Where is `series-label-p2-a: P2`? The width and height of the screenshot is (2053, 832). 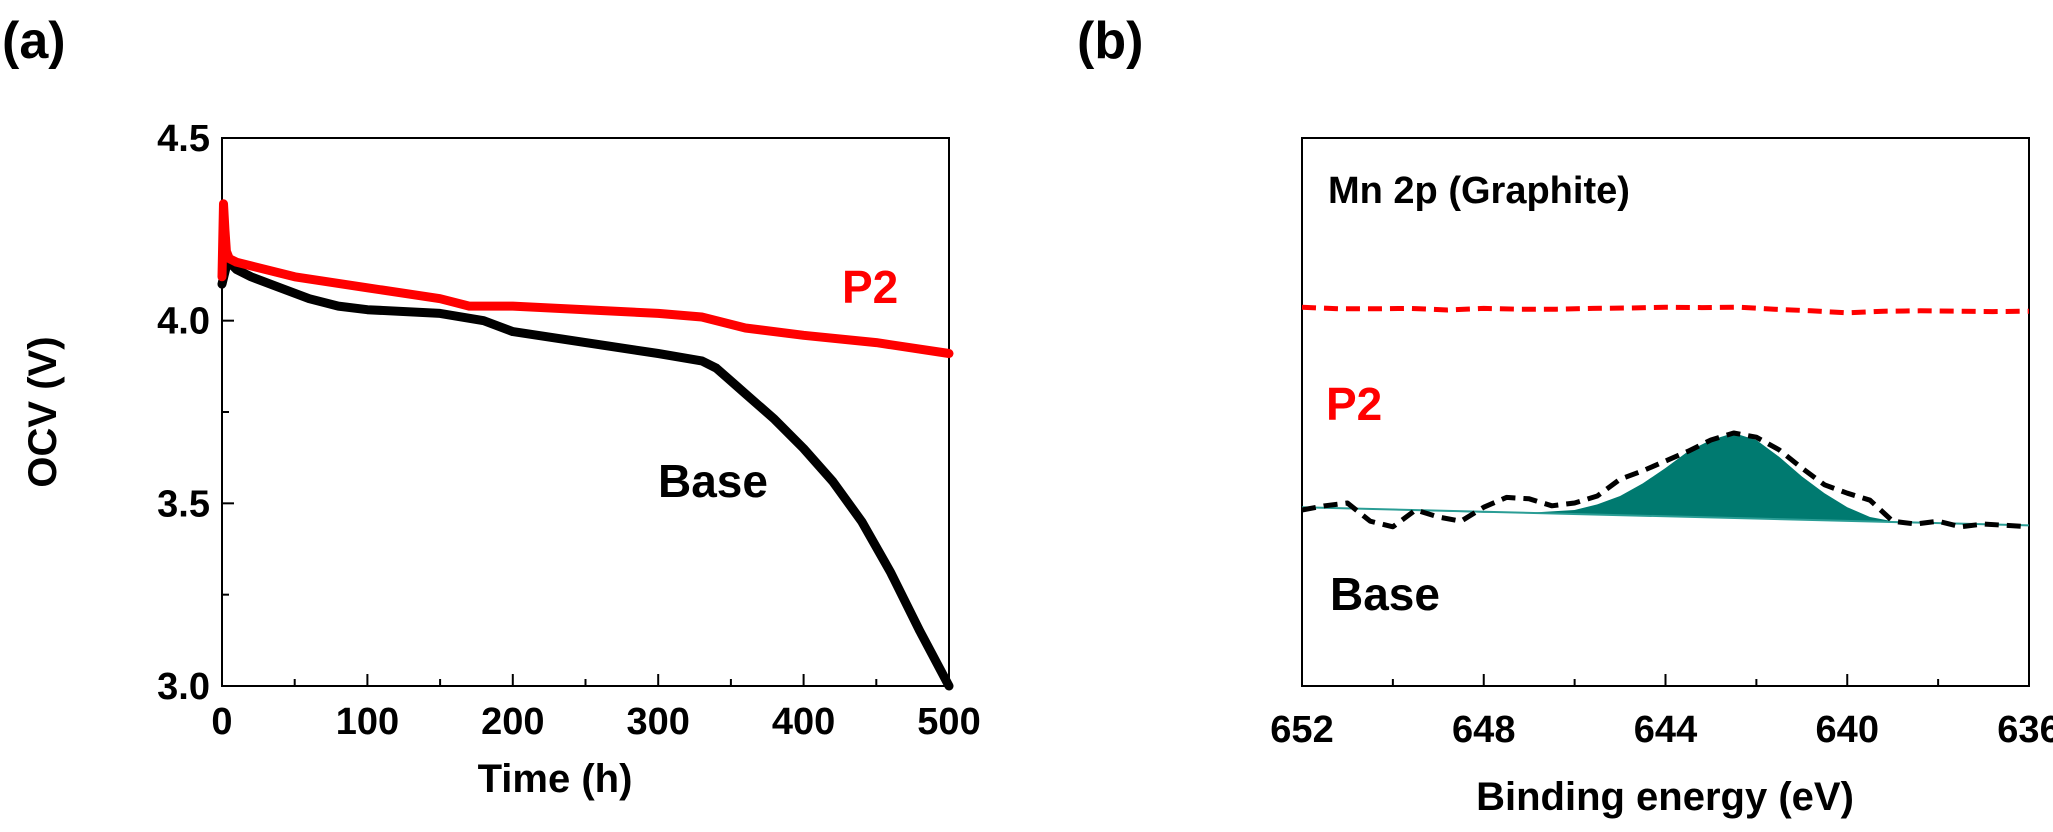
series-label-p2-a: P2 is located at coordinates (870, 287).